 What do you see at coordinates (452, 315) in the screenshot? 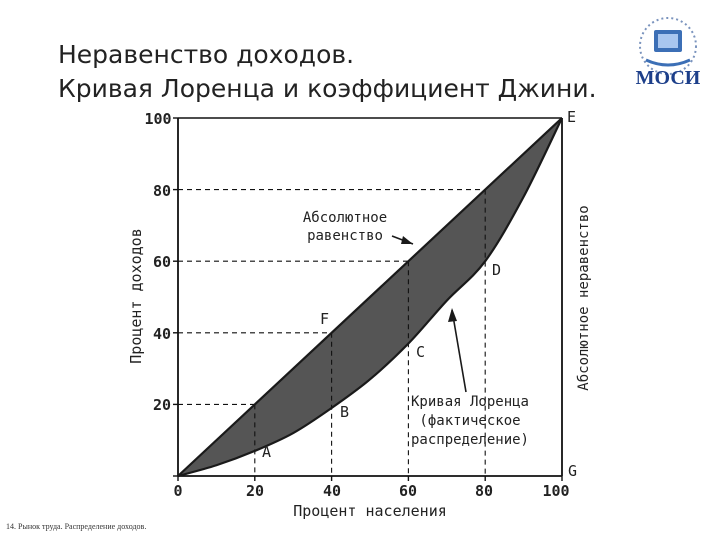
I see `lorenz-arrowhead` at bounding box center [452, 315].